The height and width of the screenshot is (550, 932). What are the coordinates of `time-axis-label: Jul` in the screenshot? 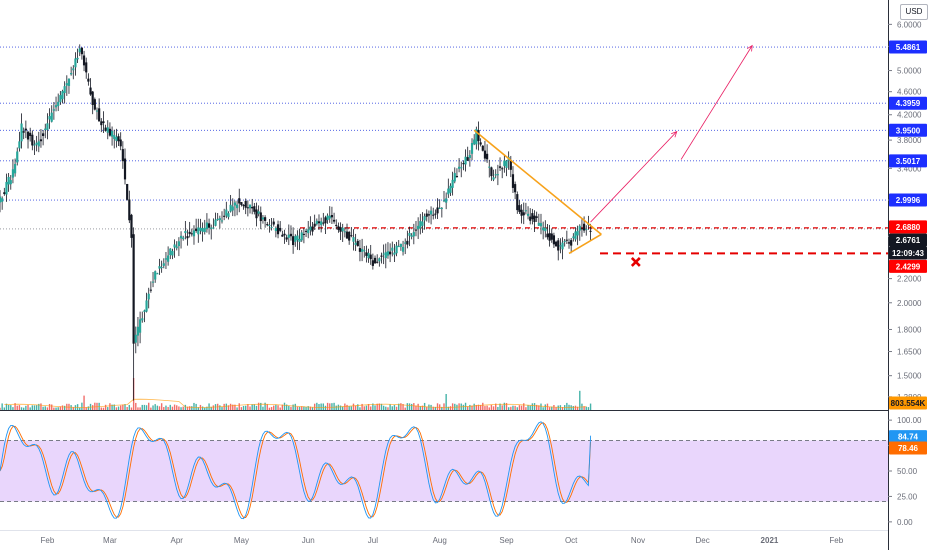 It's located at (373, 540).